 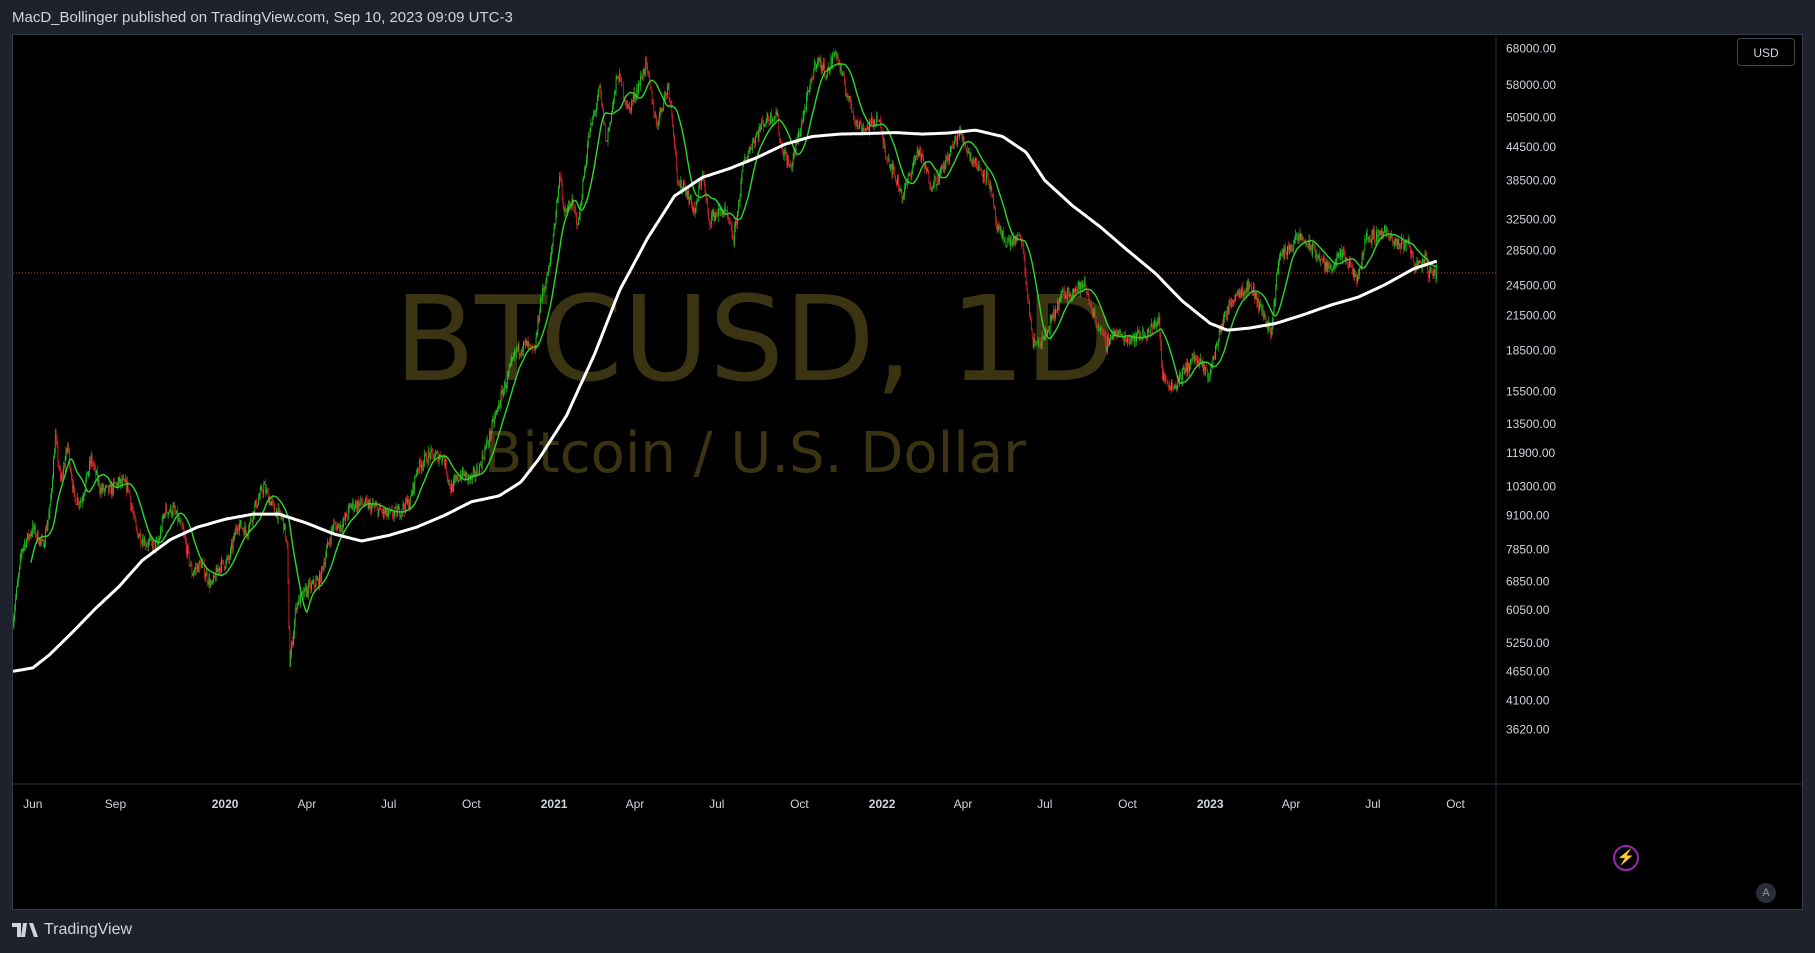 What do you see at coordinates (1626, 858) in the screenshot?
I see `lightning-icon: ⚡` at bounding box center [1626, 858].